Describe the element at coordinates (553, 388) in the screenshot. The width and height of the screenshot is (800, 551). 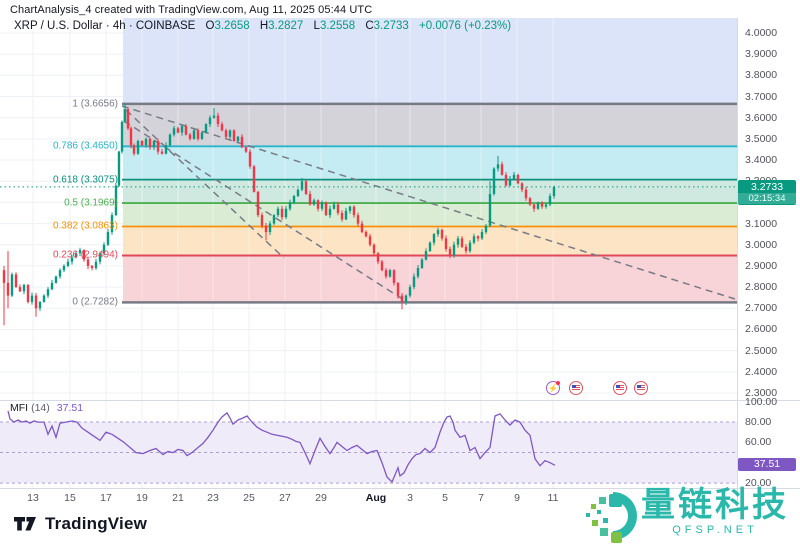
I see `crypto-event-icon: ⚡` at that location.